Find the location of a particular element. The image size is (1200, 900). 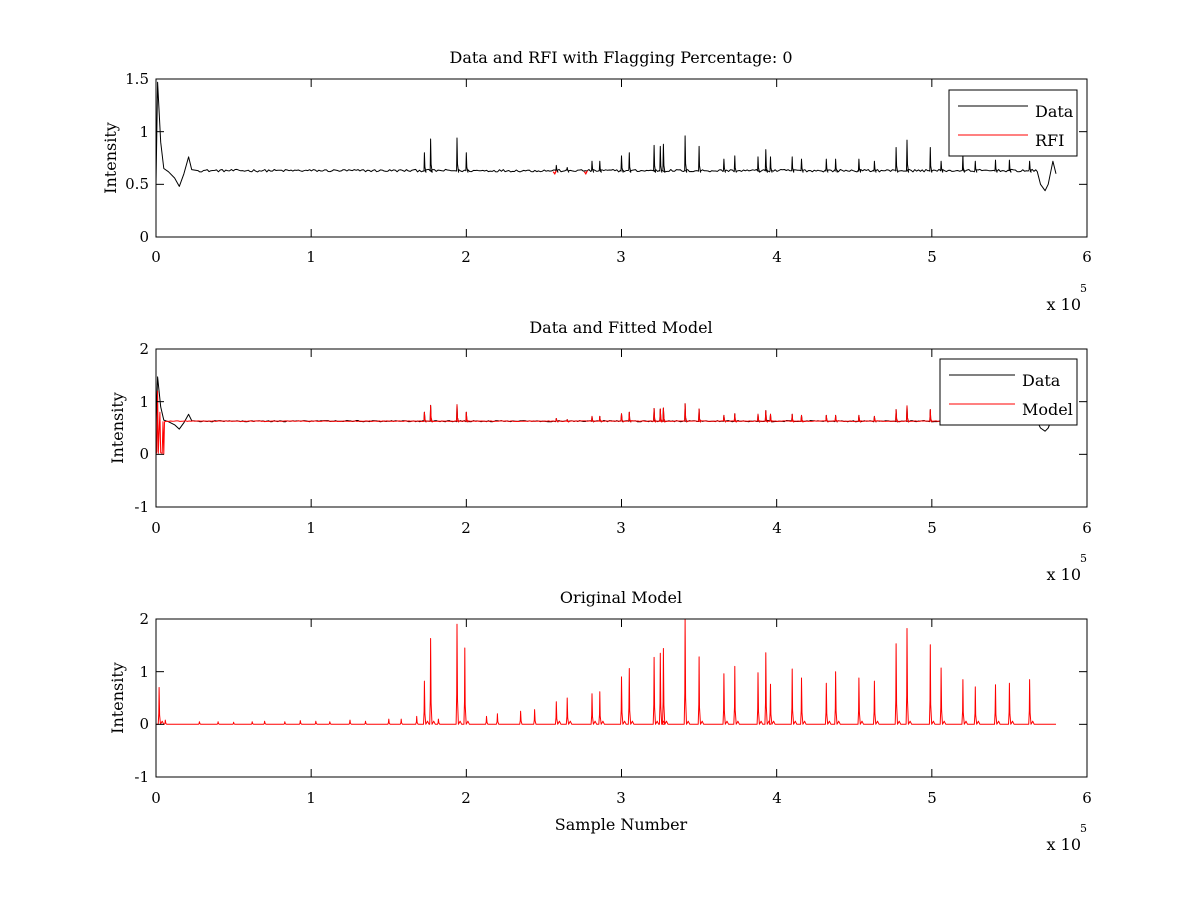

panel-2-xtick-label: 2 is located at coordinates (466, 528).